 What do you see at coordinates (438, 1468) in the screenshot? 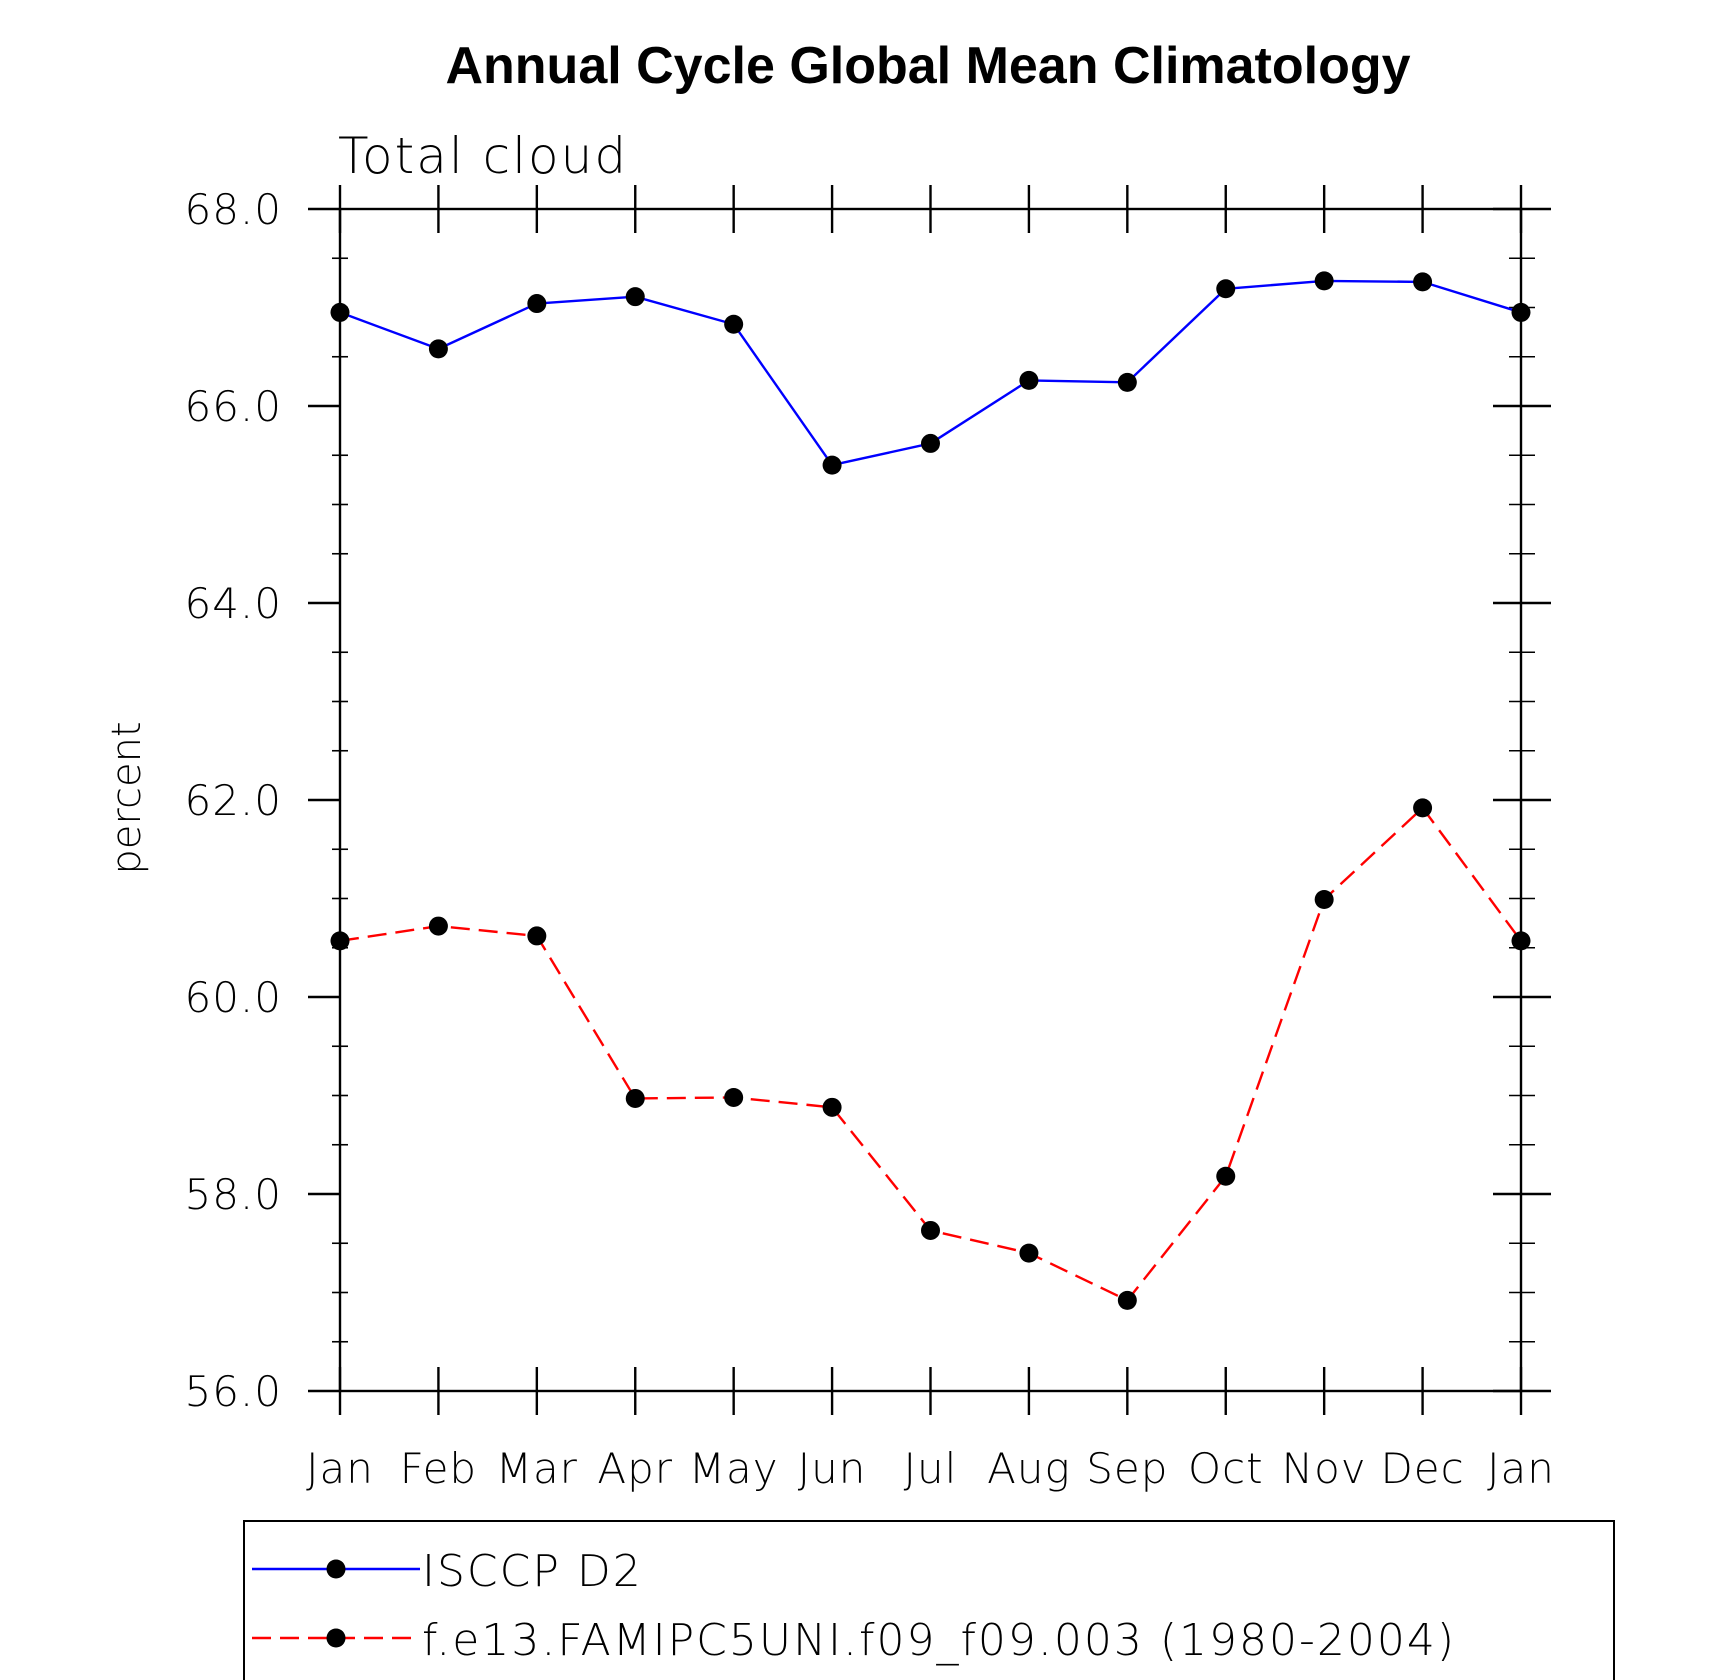
I see `x-tick-label: Feb` at bounding box center [438, 1468].